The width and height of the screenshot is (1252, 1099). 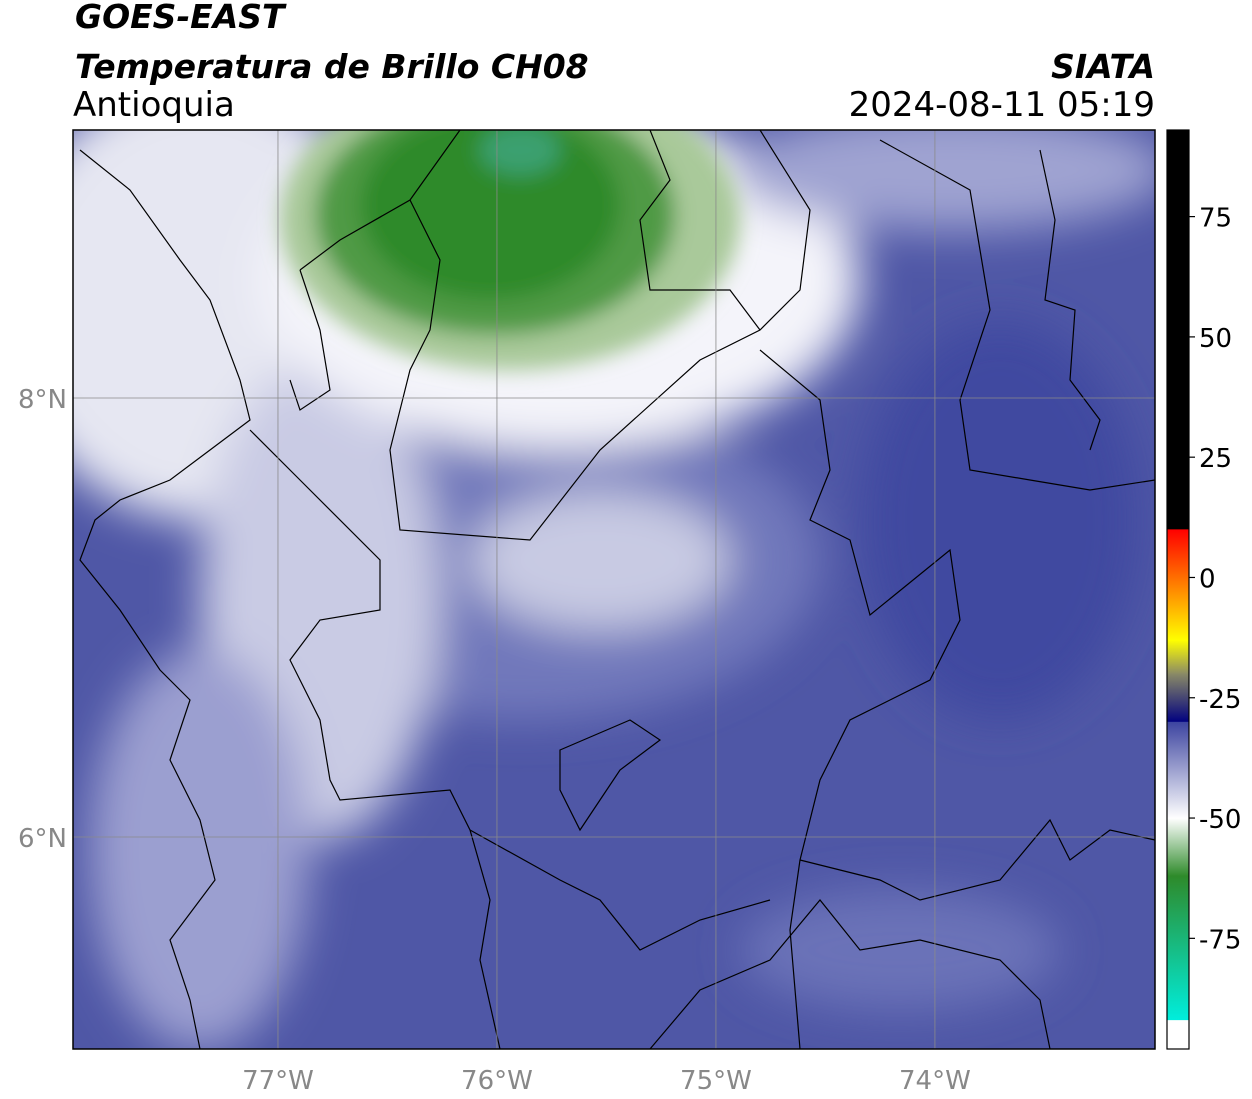 What do you see at coordinates (497, 1081) in the screenshot?
I see `x-tick-label: 76°W` at bounding box center [497, 1081].